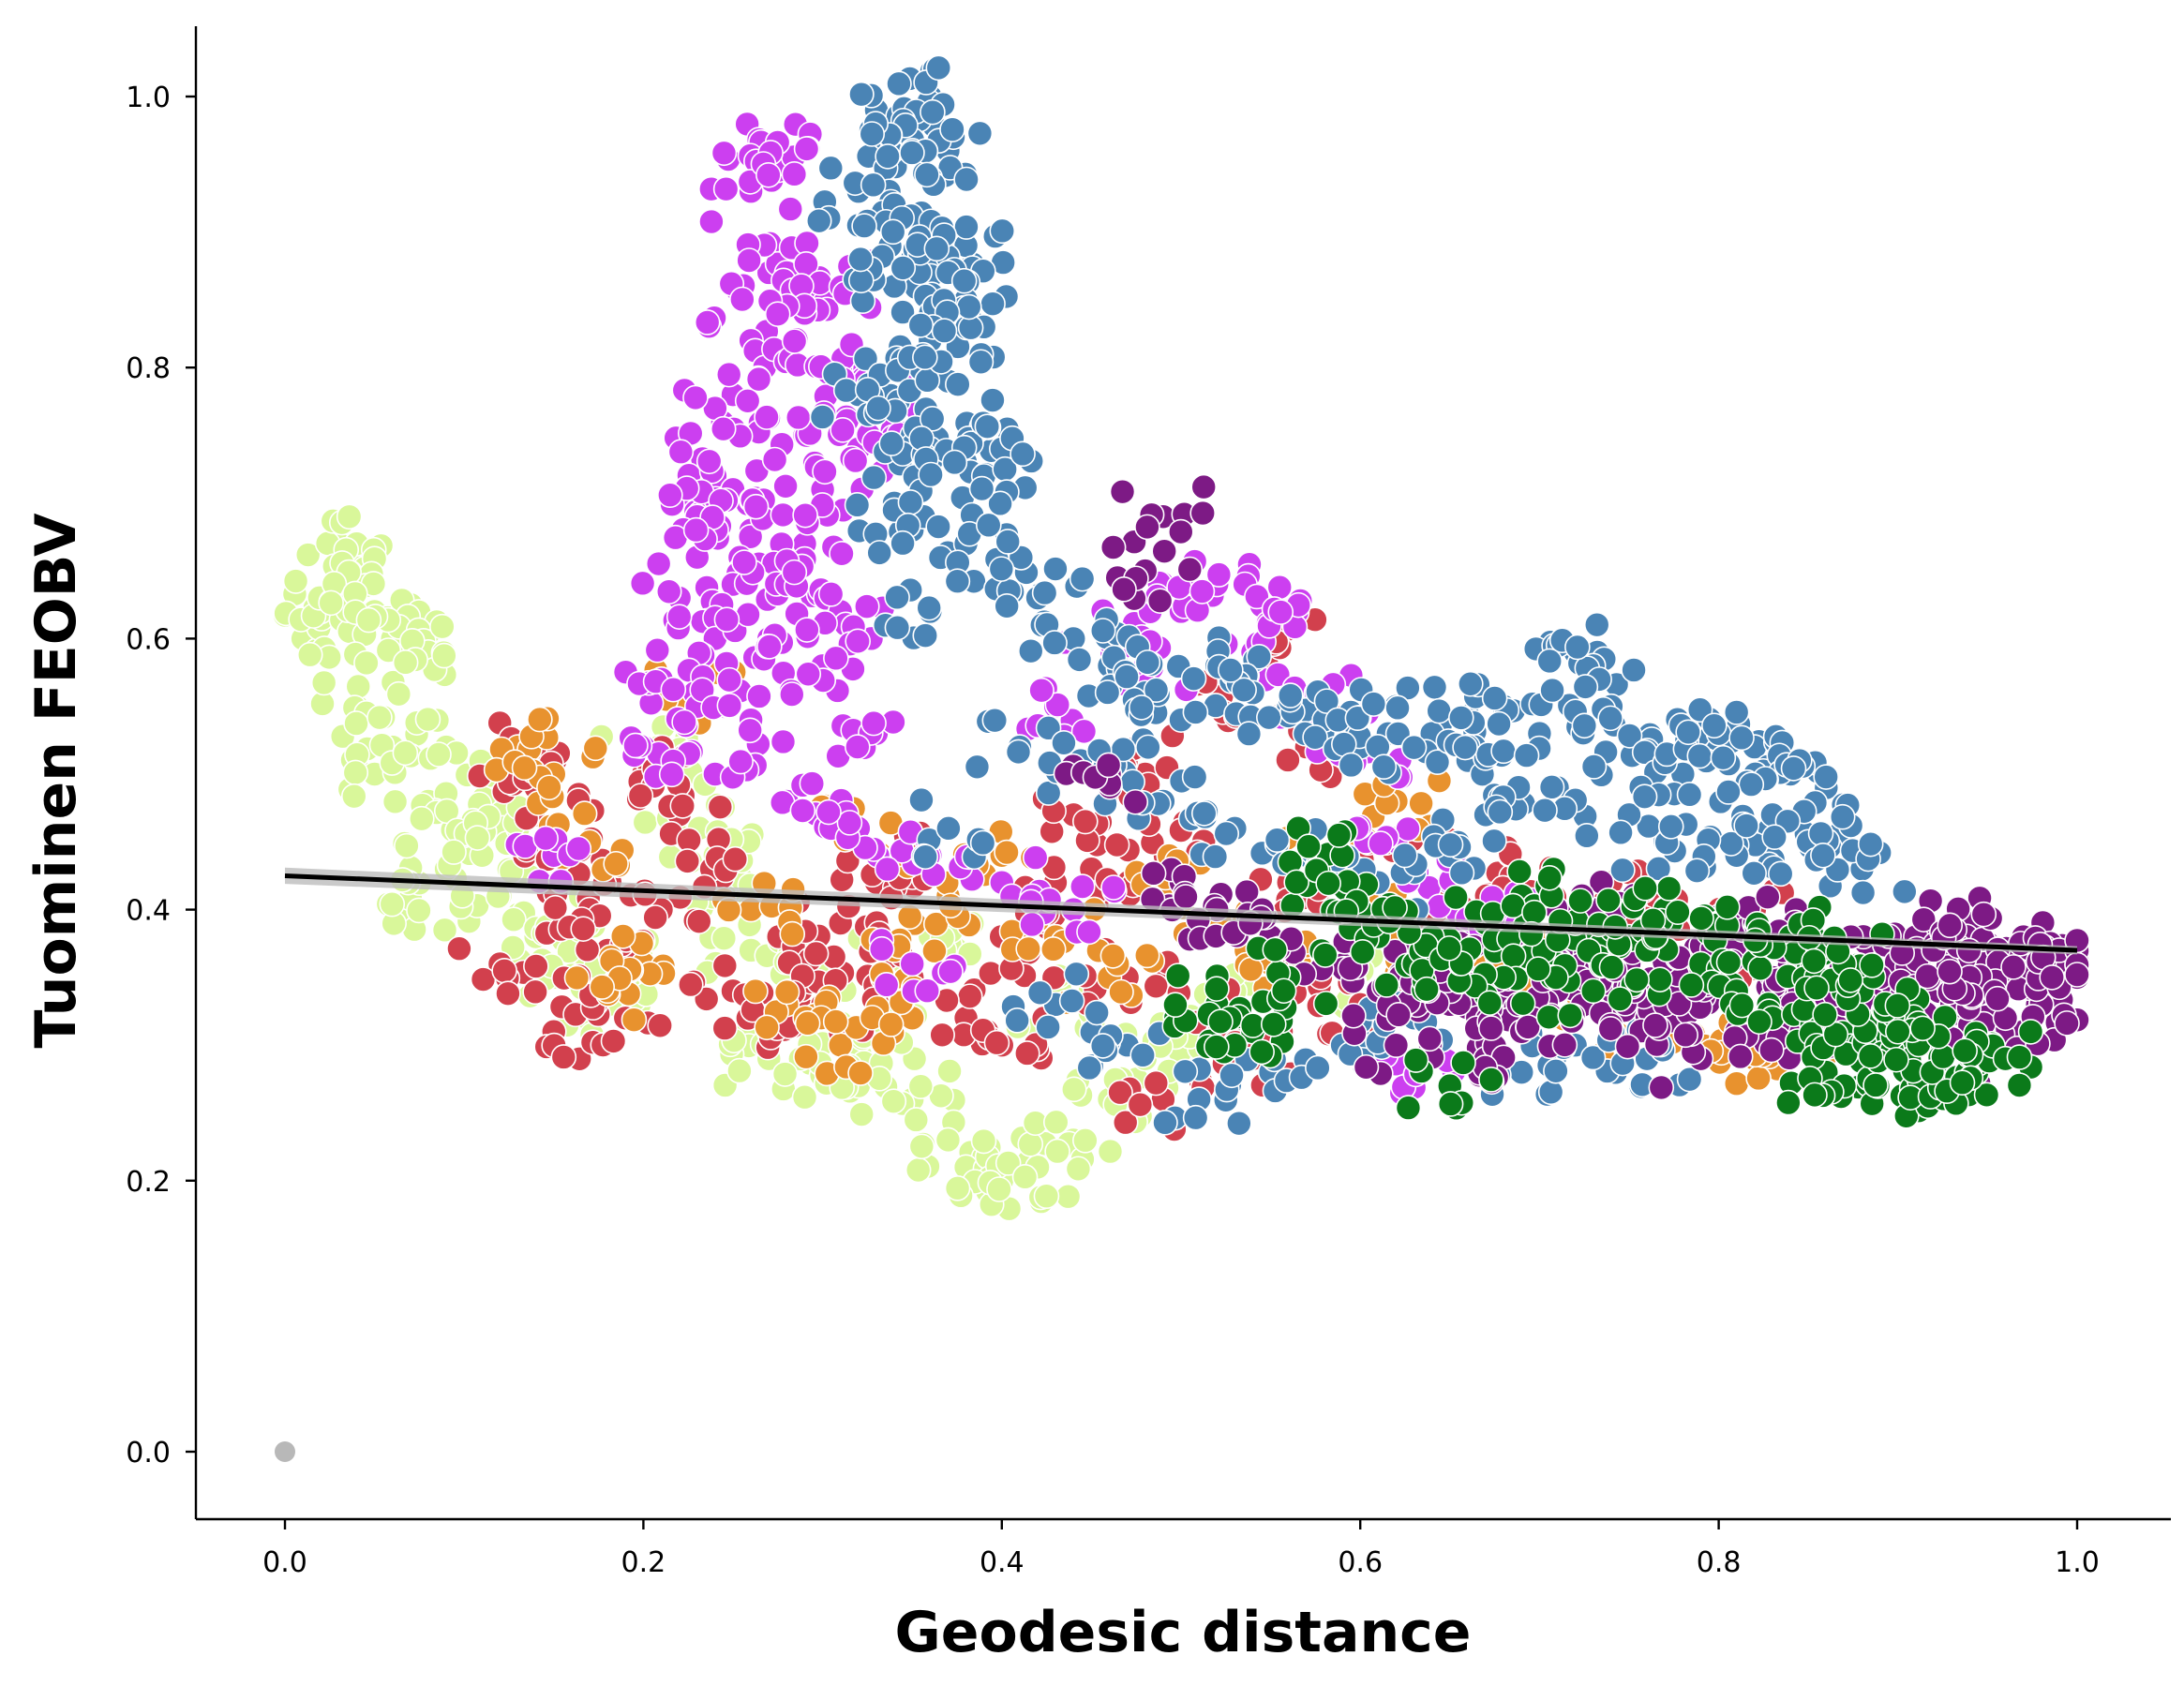 The image size is (2184, 1686). I want to click on x-tick-label: 0.8, so click(1720, 1562).